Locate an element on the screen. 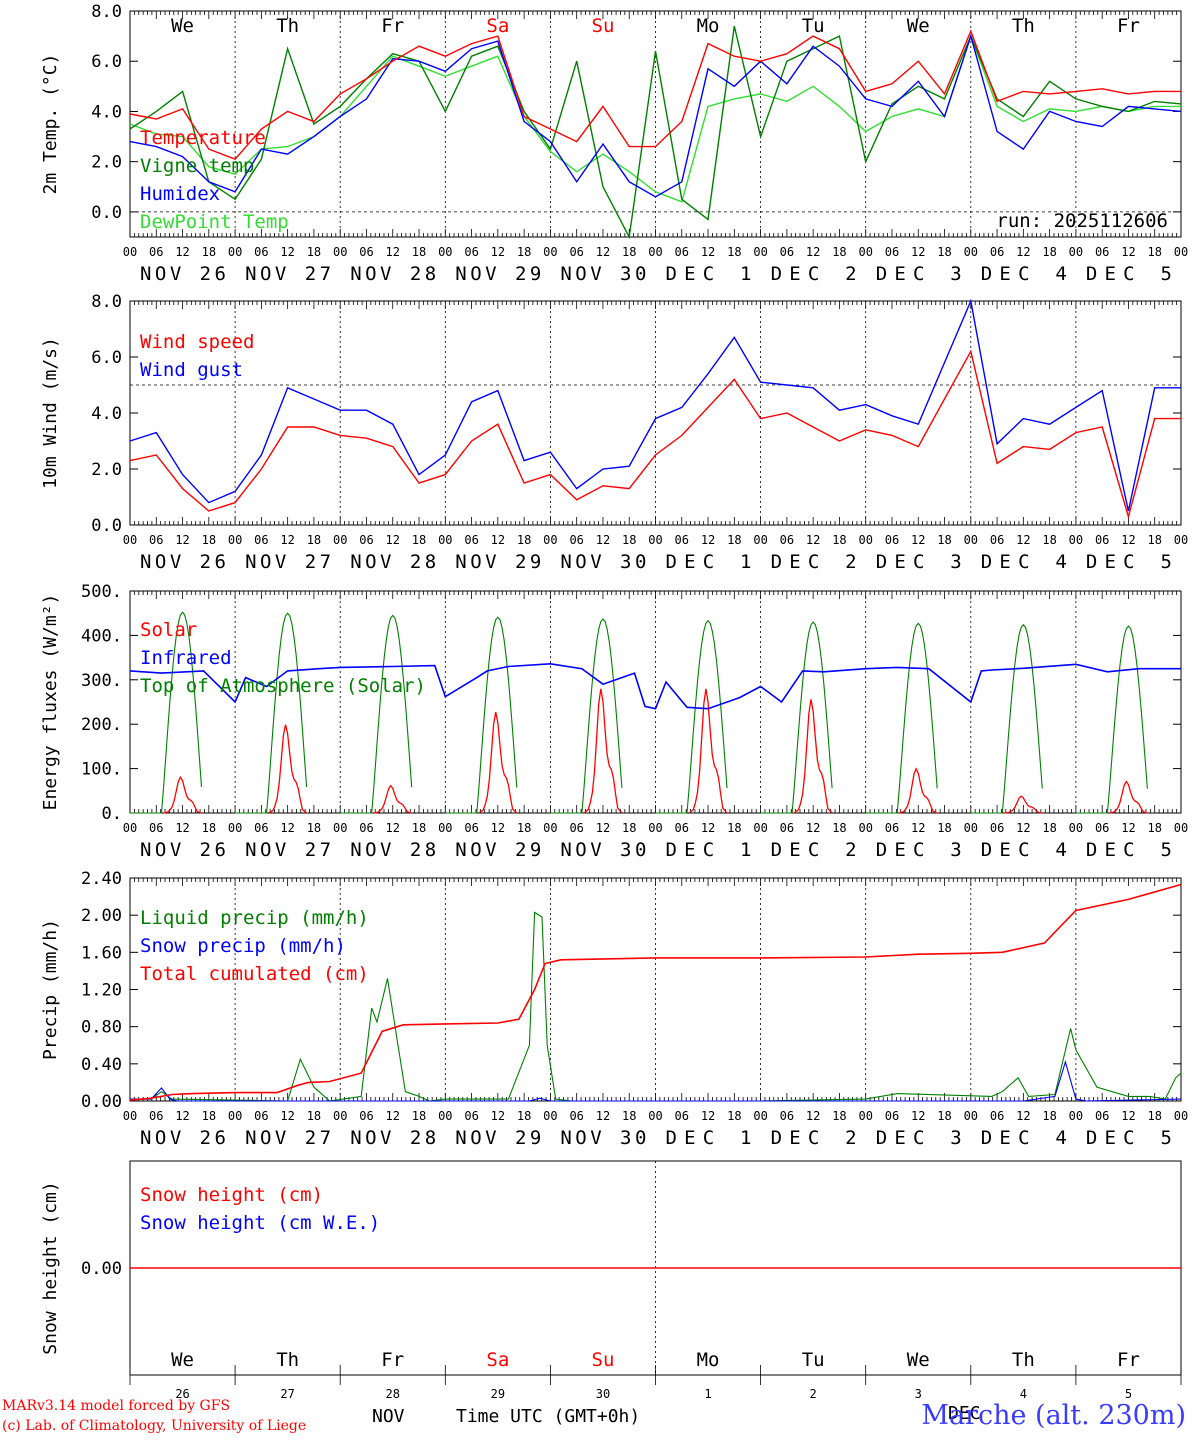 The height and width of the screenshot is (1440, 1194). time-axis-label: Time UTC (GMT+0h) is located at coordinates (548, 1416).